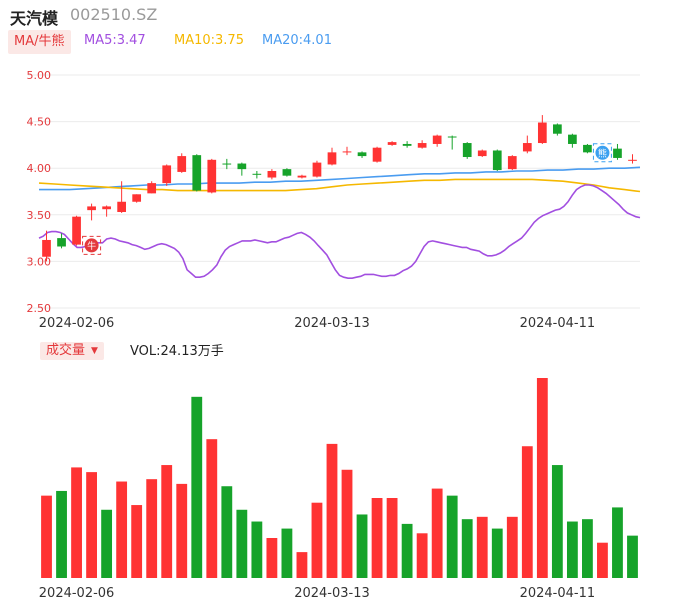 The image size is (686, 606). What do you see at coordinates (114, 14) in the screenshot?
I see `stock-code: 002510.SZ` at bounding box center [114, 14].